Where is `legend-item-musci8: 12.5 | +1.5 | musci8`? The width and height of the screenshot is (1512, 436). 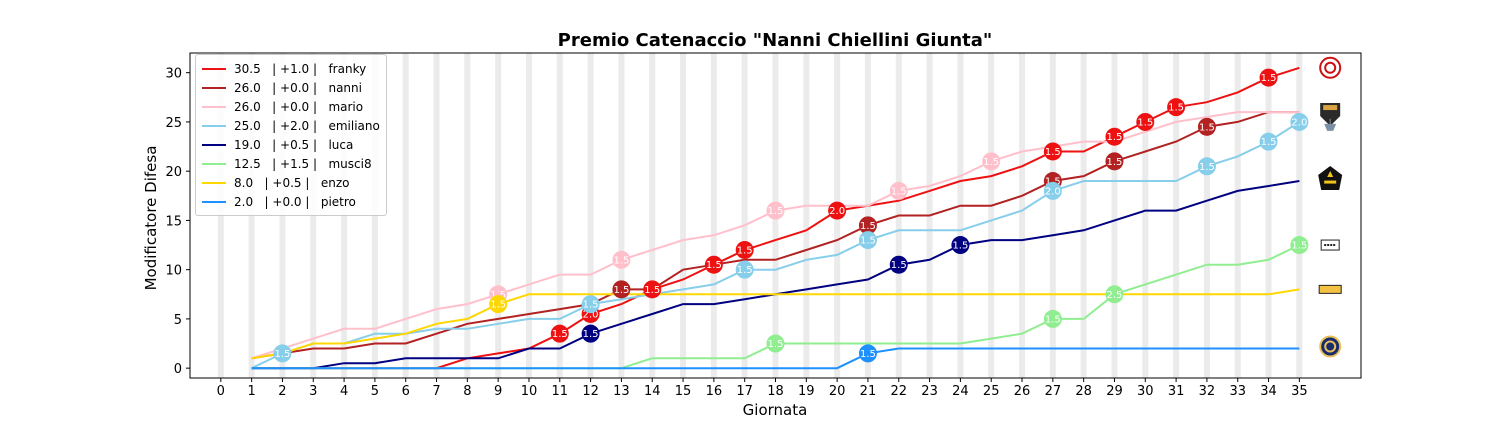 legend-item-musci8: 12.5 | +1.5 | musci8 is located at coordinates (287, 164).